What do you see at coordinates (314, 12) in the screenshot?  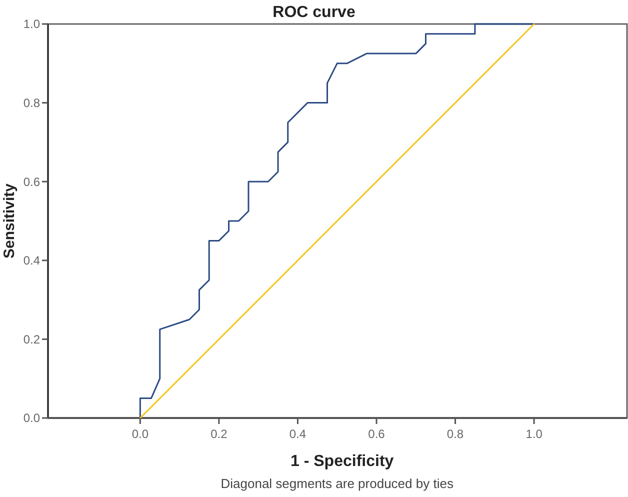 I see `chart-title: ROC curve` at bounding box center [314, 12].